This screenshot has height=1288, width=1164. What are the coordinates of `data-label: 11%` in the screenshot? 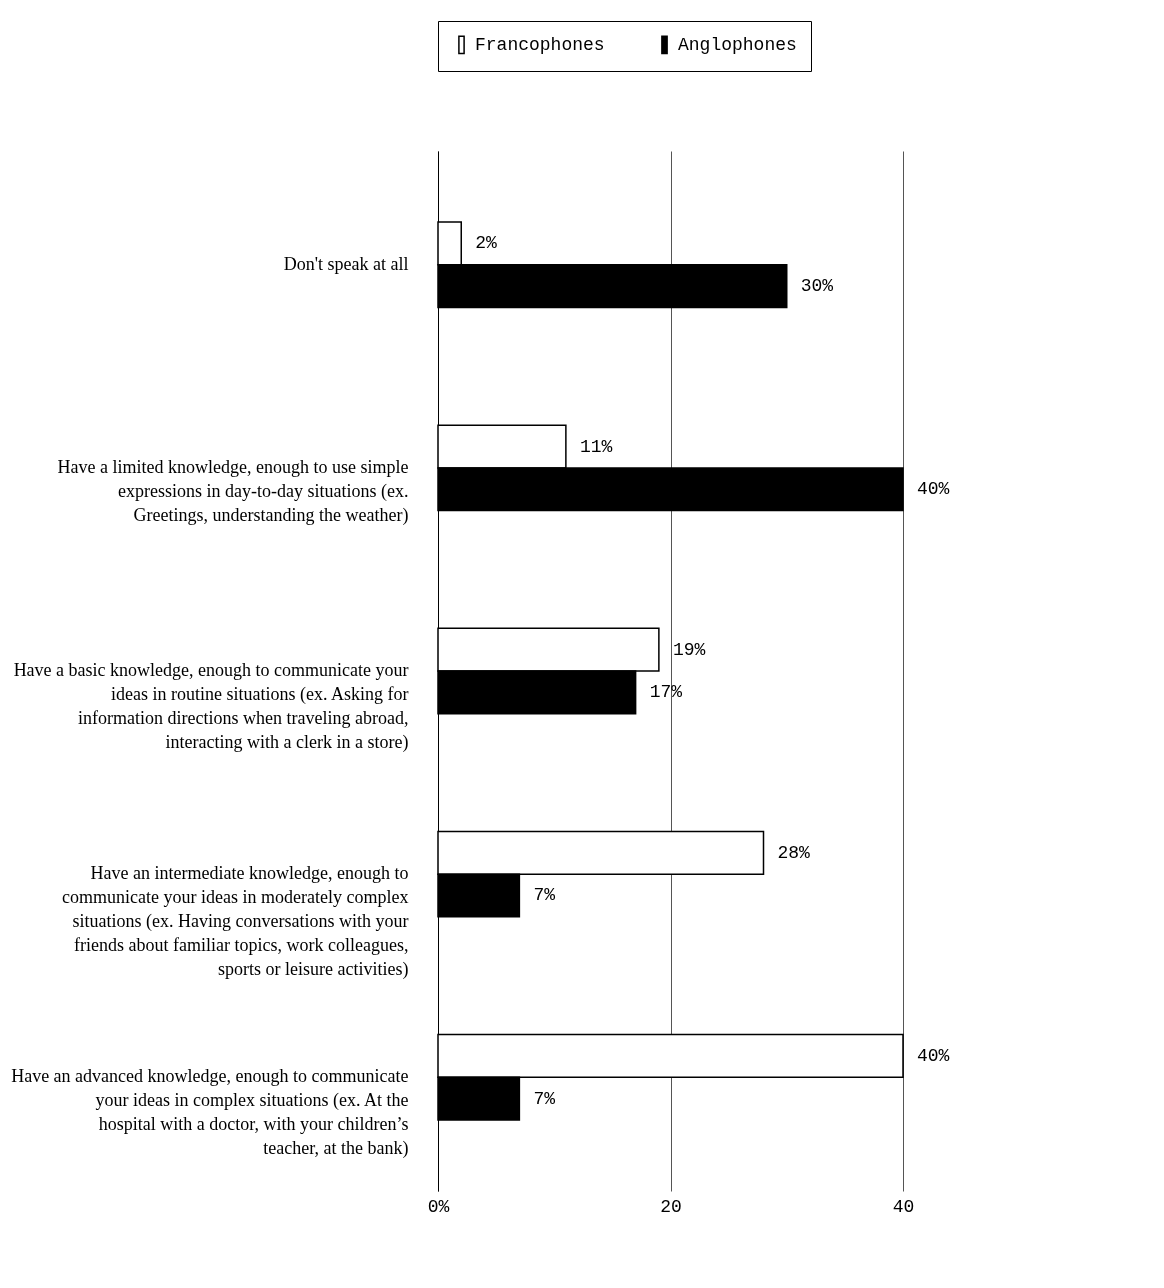 It's located at (596, 446).